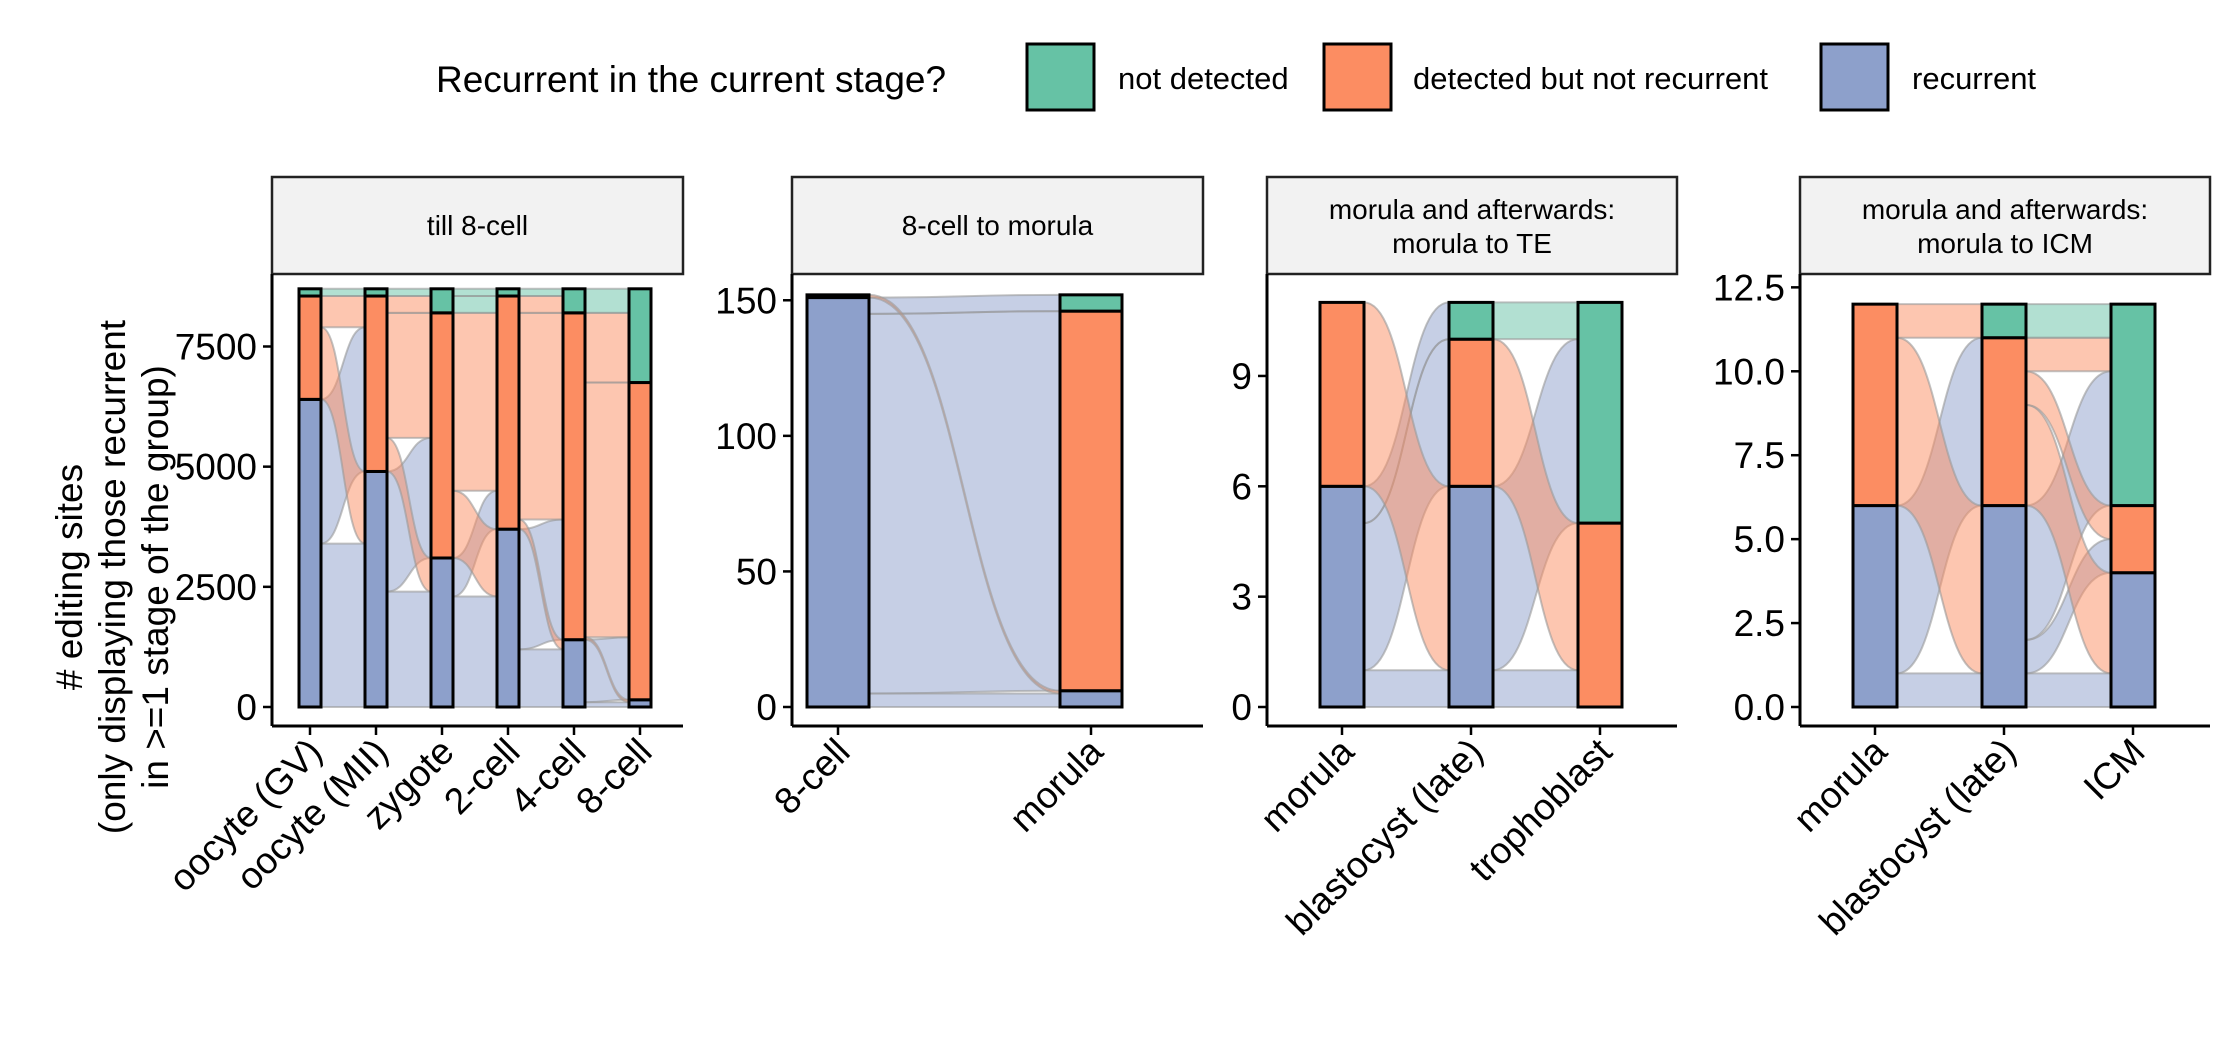 This screenshot has height=1057, width=2232. Describe the element at coordinates (216, 346) in the screenshot. I see `y-tick-label: 7500` at that location.